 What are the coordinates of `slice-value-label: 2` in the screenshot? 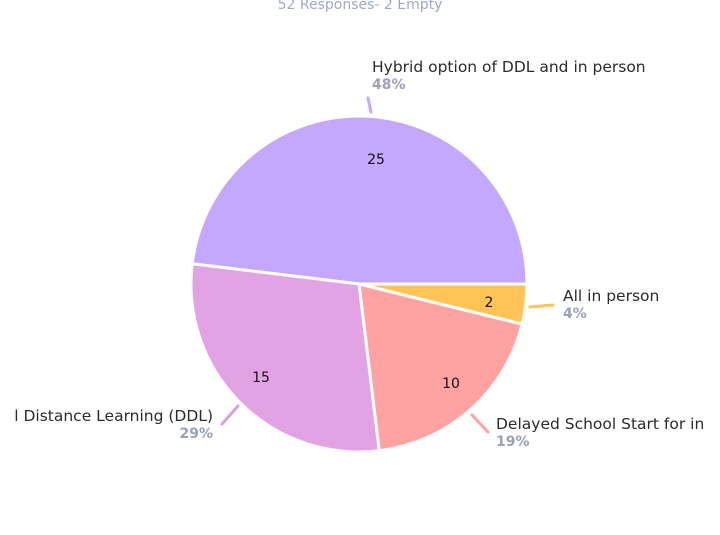 It's located at (489, 303).